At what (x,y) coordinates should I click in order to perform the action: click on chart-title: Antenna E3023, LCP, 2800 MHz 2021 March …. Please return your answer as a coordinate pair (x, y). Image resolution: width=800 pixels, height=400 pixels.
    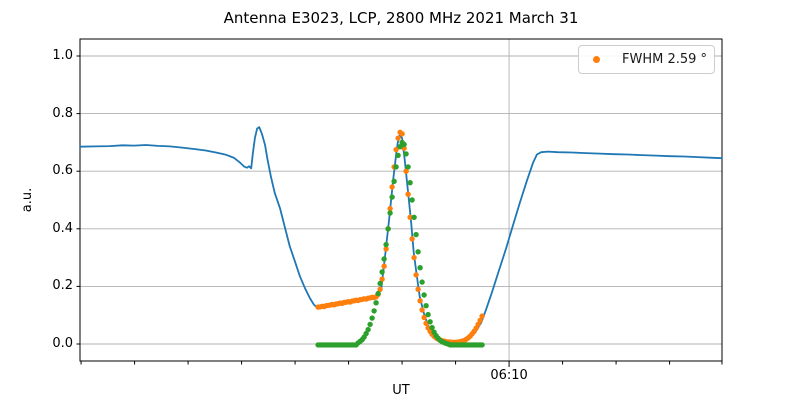
    Looking at the image, I should click on (401, 18).